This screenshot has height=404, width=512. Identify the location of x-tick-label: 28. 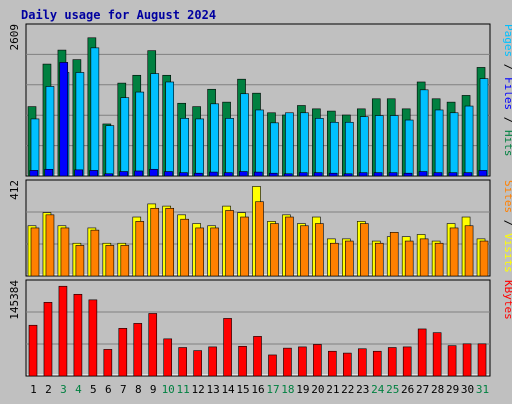
(437, 389).